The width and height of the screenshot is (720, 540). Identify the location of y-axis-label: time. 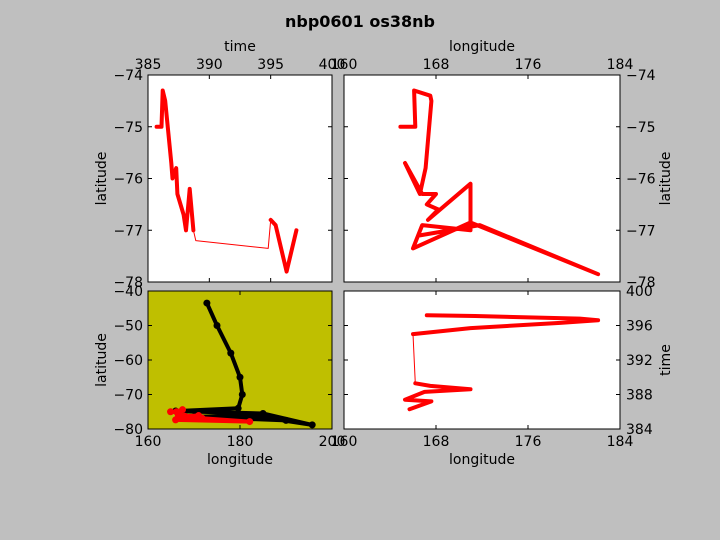
(666, 360).